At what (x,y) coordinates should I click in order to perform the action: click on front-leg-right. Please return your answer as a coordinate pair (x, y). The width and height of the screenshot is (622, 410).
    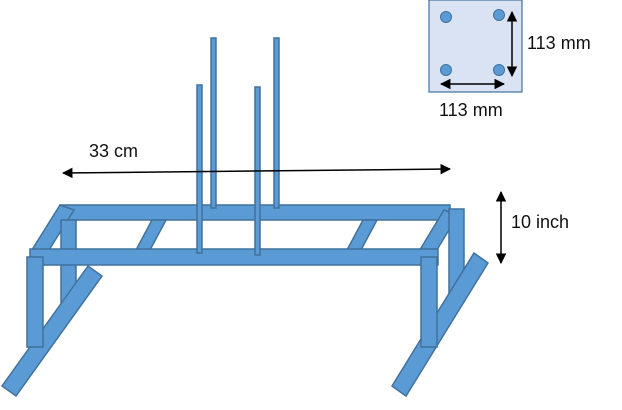
    Looking at the image, I should click on (429, 302).